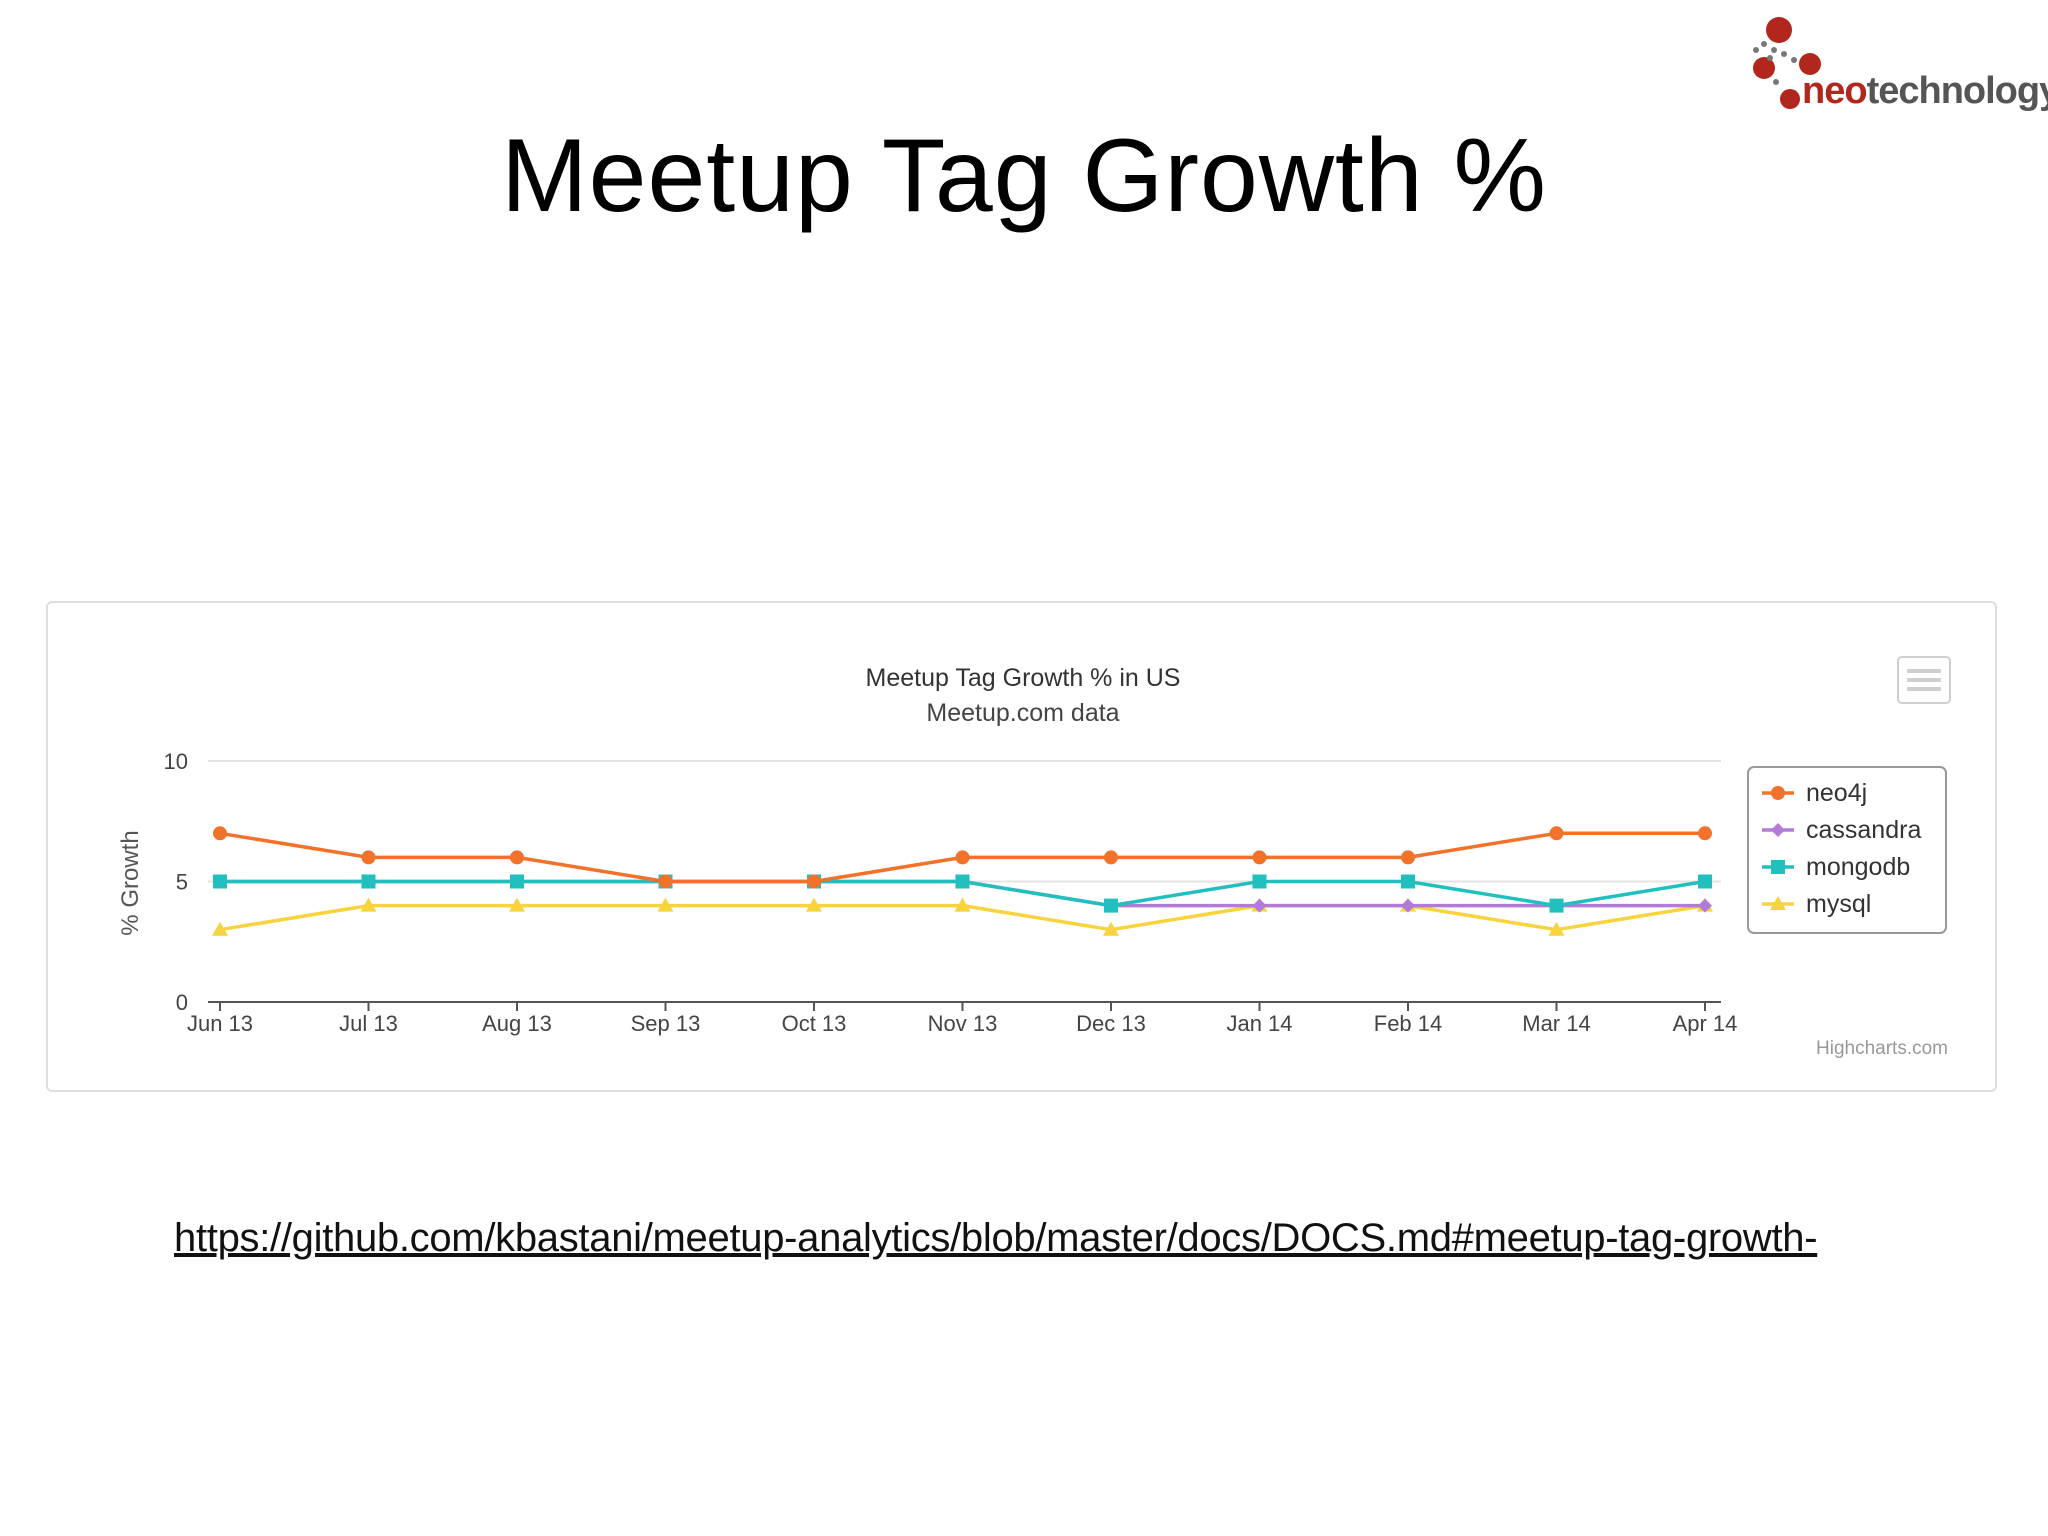 The image size is (2048, 1536). I want to click on hamburger-icon, so click(1924, 680).